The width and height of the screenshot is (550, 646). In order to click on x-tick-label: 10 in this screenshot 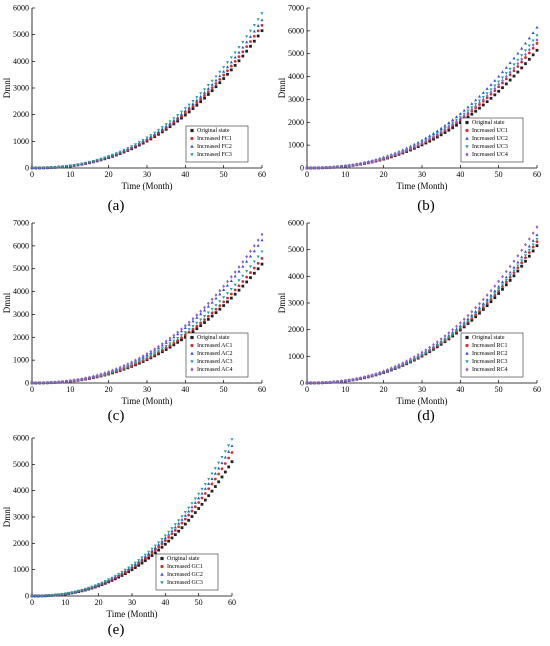, I will do `click(345, 389)`.